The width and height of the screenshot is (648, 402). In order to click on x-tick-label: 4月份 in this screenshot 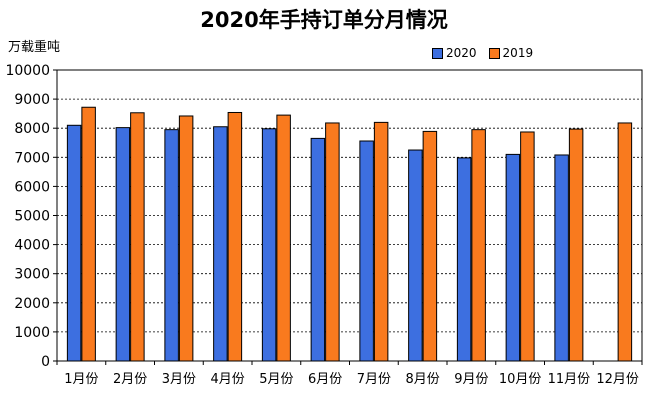, I will do `click(227, 379)`.